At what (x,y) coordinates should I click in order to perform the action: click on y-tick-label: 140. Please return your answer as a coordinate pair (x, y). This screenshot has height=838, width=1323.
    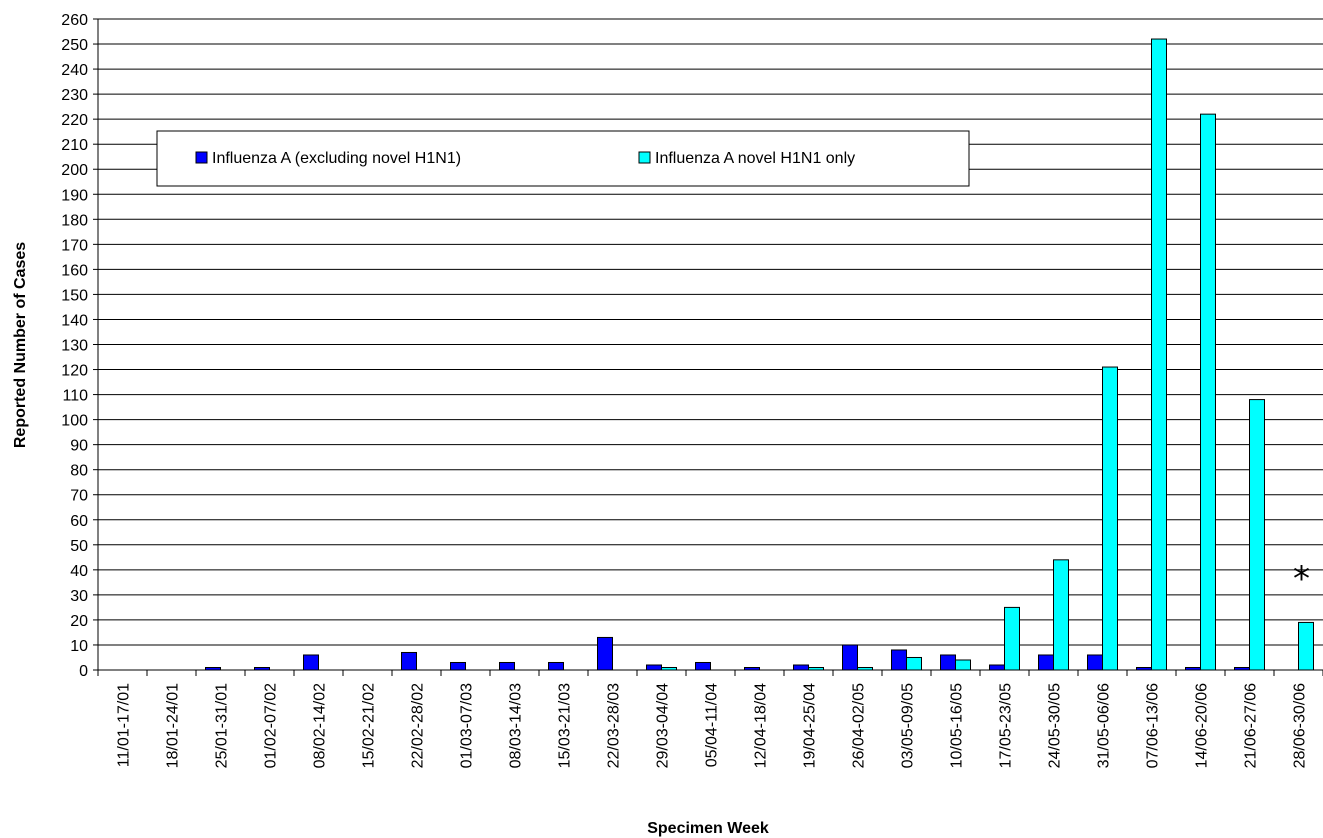
    Looking at the image, I should click on (74, 320).